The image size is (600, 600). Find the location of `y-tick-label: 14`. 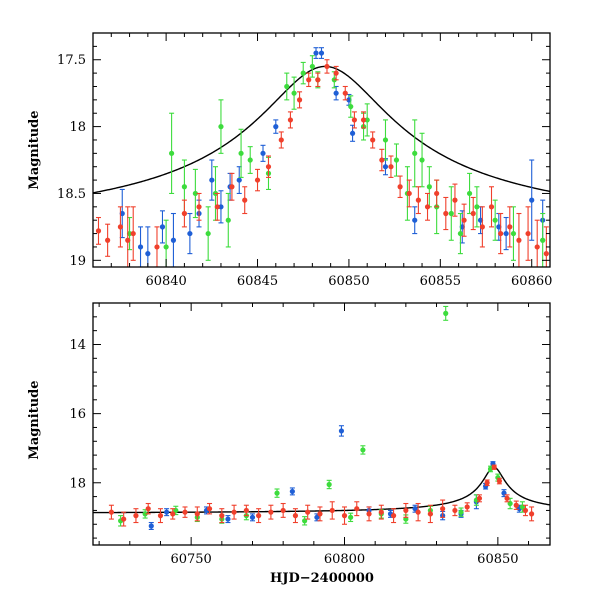

y-tick-label: 14 is located at coordinates (77, 345).